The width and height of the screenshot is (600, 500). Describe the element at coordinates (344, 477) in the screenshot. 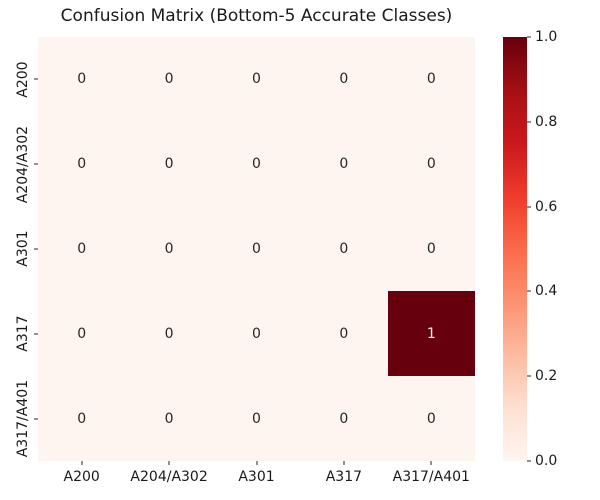

I see `x-tick-label: A317` at that location.